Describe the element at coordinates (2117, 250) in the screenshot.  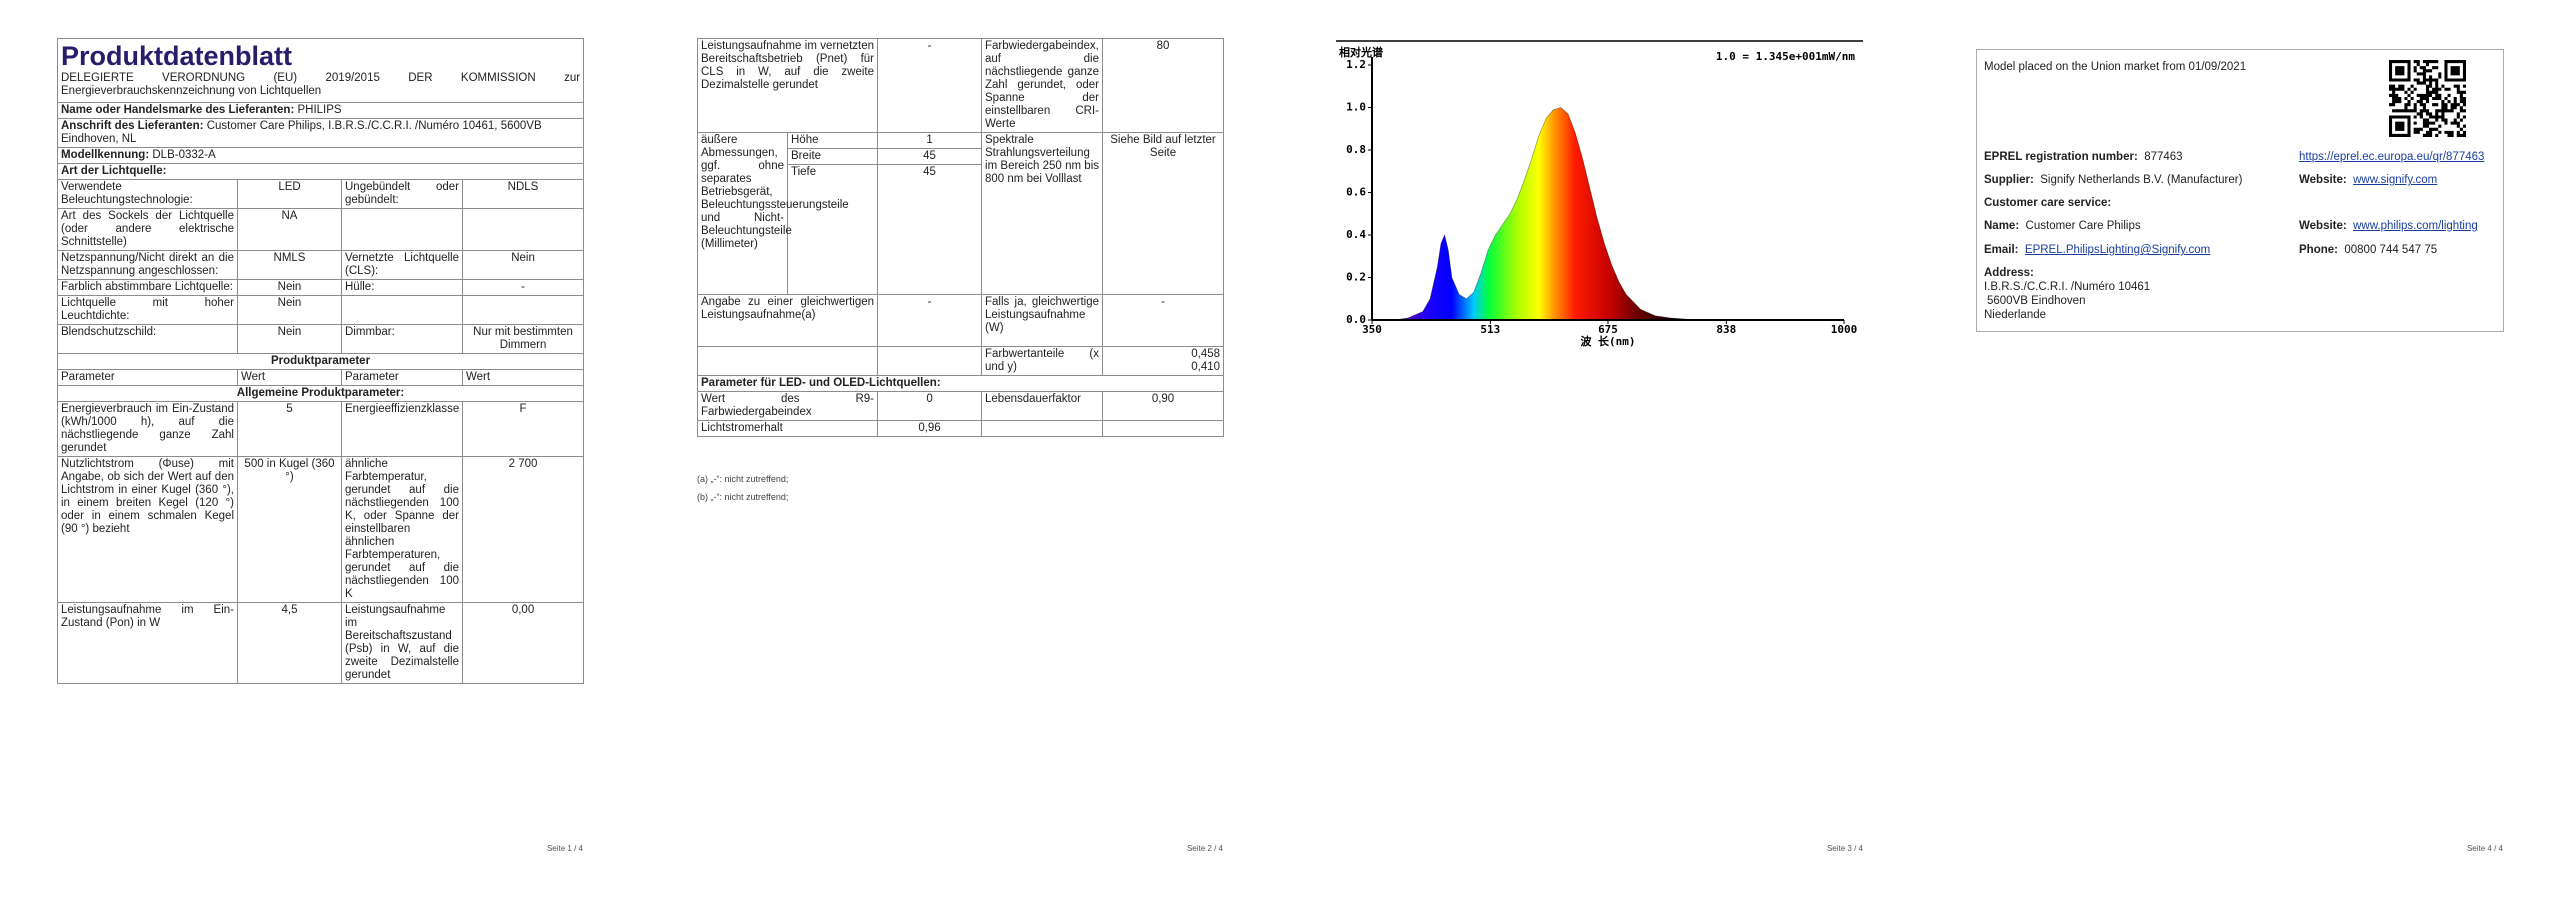
I see `link: EPREL.PhilipsLighting@Signify.com` at that location.